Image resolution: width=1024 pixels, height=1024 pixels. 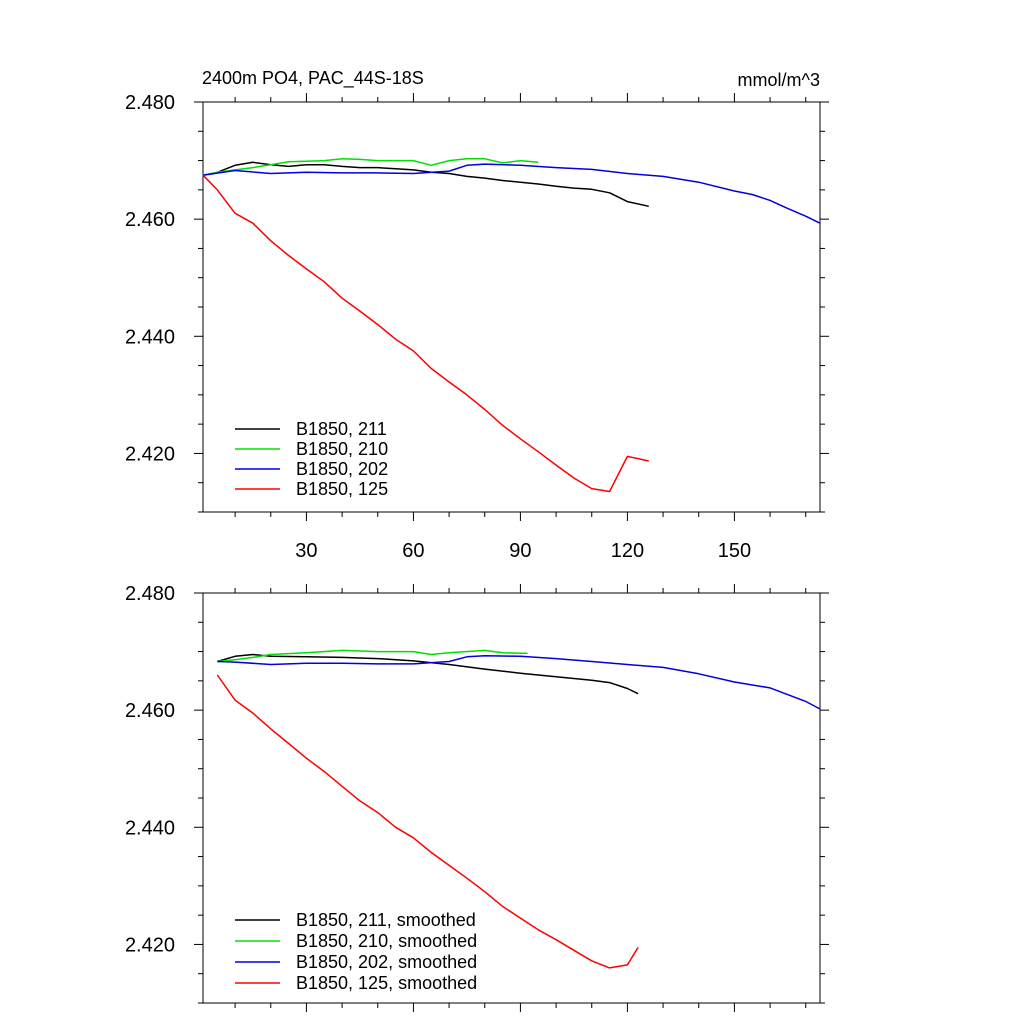 I want to click on legend-label: B1850, 210, so click(x=342, y=449).